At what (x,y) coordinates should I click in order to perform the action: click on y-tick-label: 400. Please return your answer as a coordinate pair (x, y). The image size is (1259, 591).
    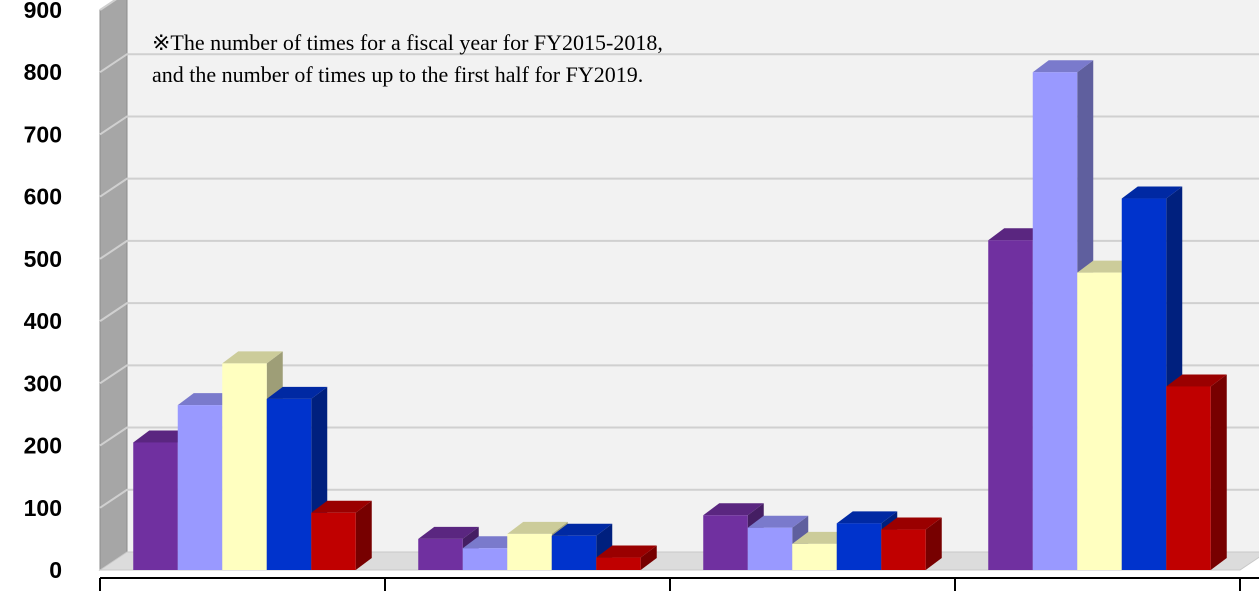
    Looking at the image, I should click on (43, 321).